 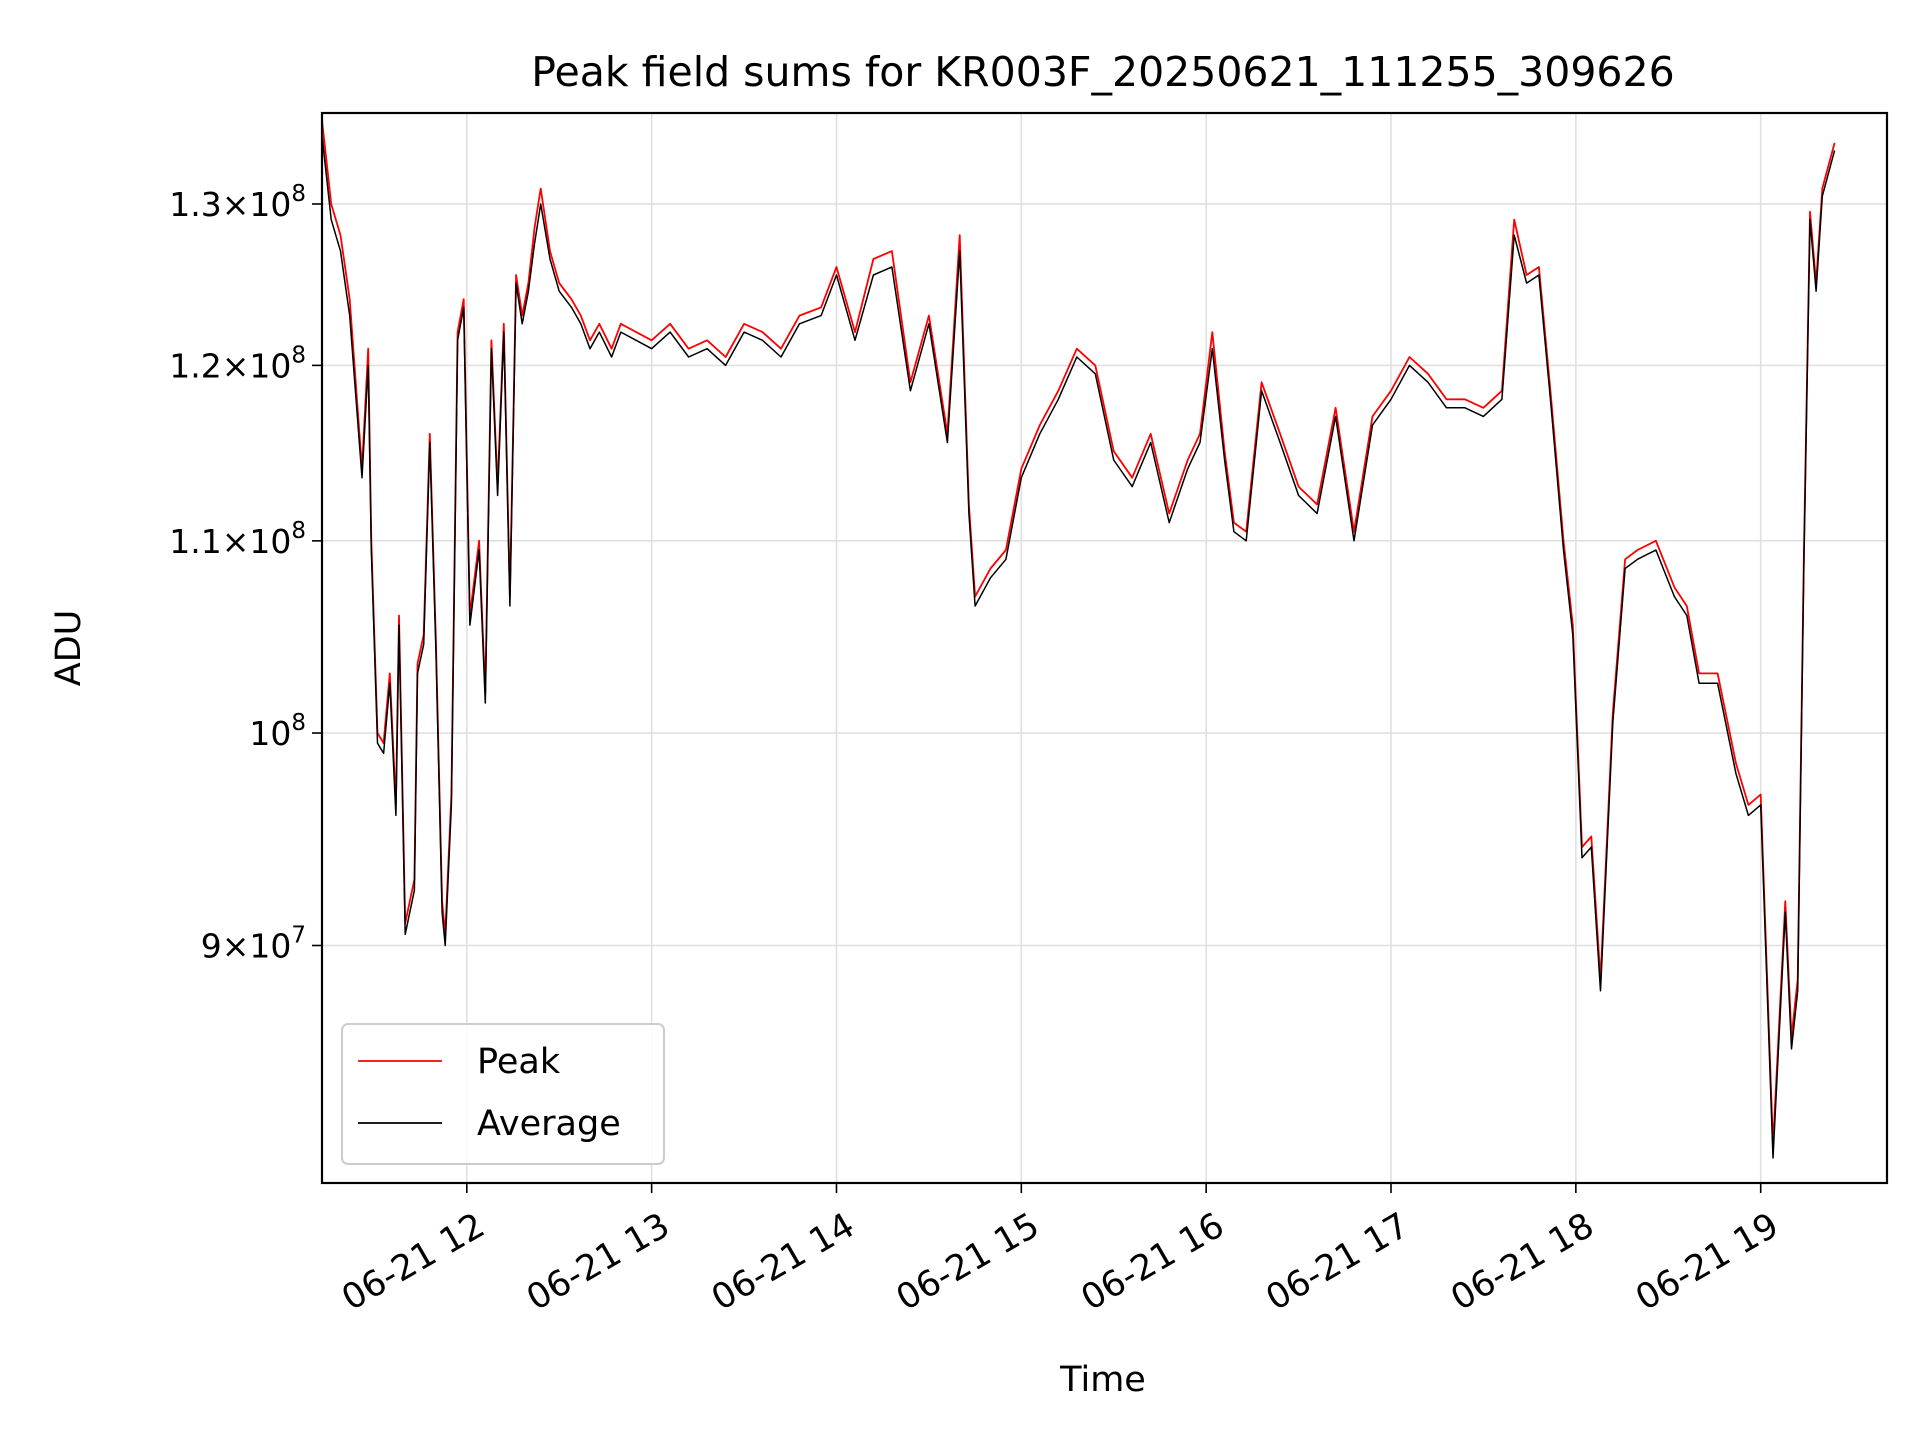 I want to click on y-axis: 9×107 108 1.1×108 1.2×108 1.3×108, so click(x=245, y=573).